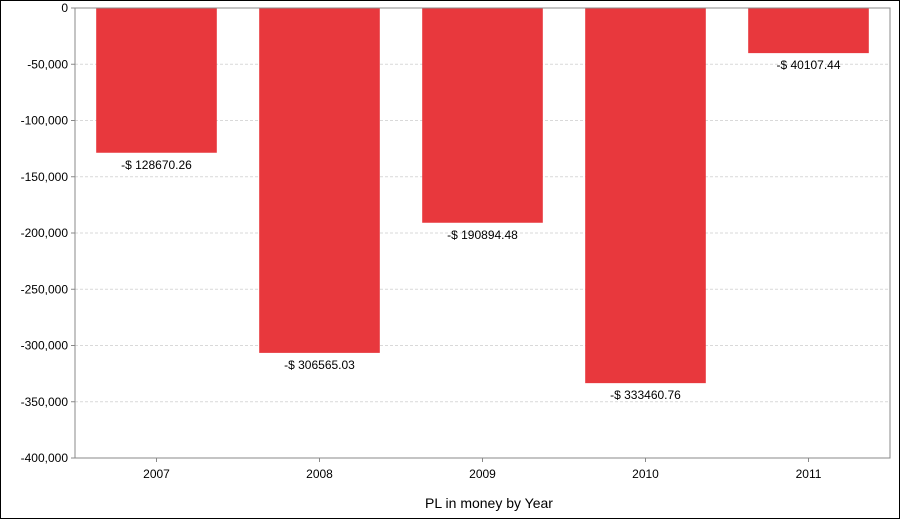 Image resolution: width=900 pixels, height=519 pixels. What do you see at coordinates (645, 196) in the screenshot?
I see `bar-2010` at bounding box center [645, 196].